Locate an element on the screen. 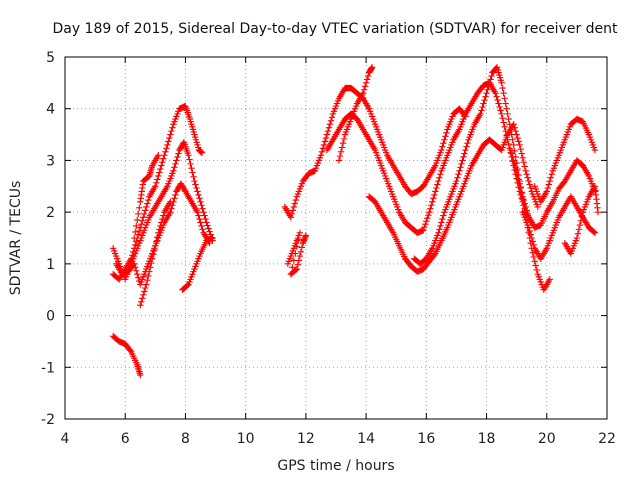 This screenshot has width=640, height=480. x-tick-label: 16 is located at coordinates (426, 439).